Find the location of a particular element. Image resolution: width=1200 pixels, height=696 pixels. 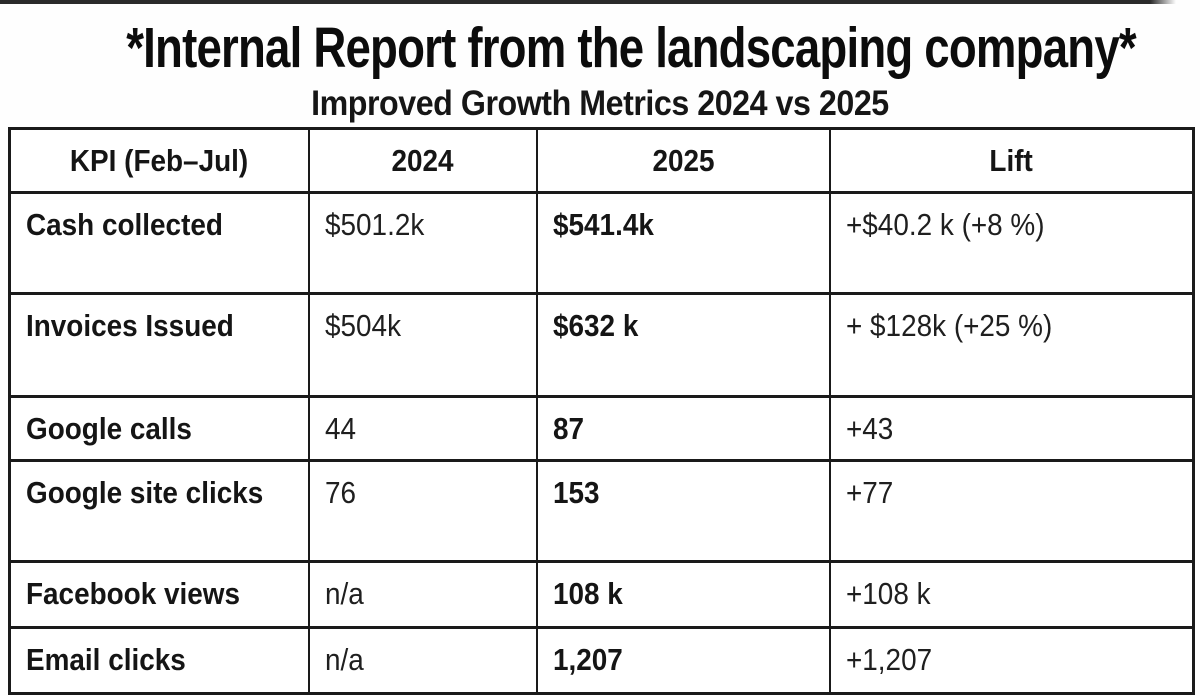

value-lift: +1,207 is located at coordinates (888, 659).